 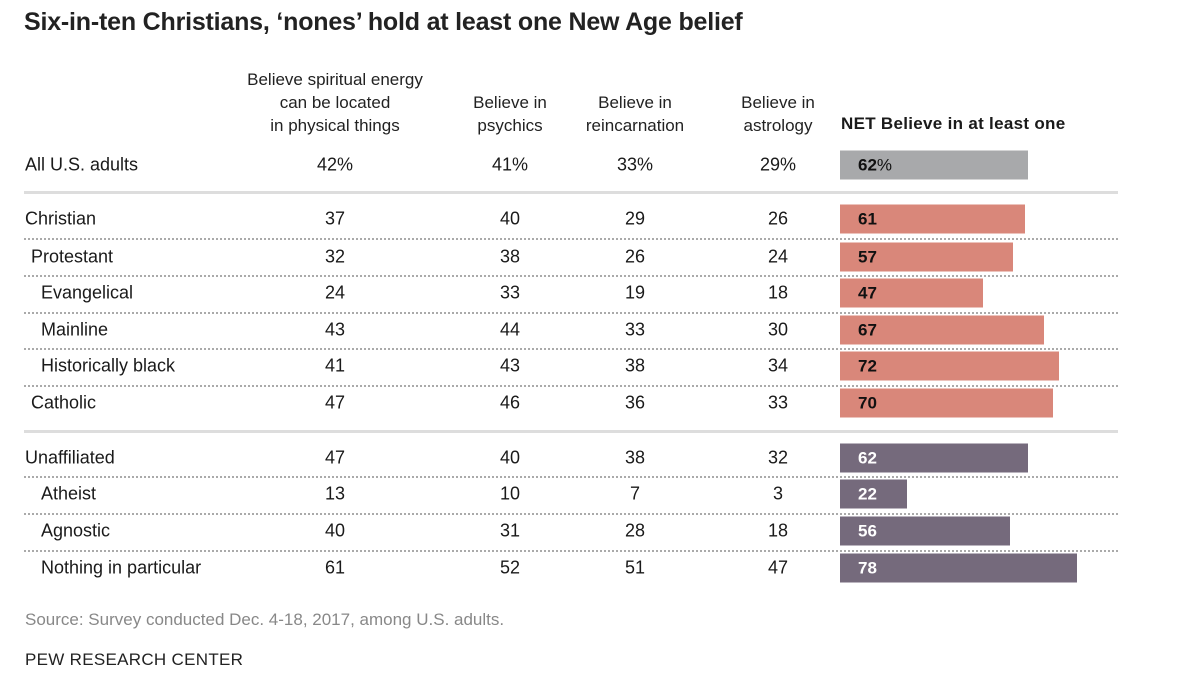 I want to click on cell-value: 52, so click(x=510, y=567).